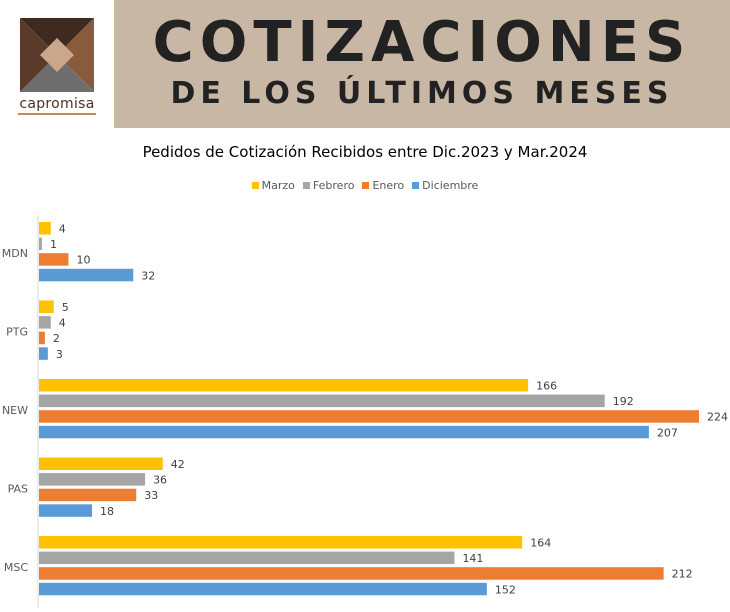  What do you see at coordinates (278, 185) in the screenshot?
I see `legend-label: Marzo` at bounding box center [278, 185].